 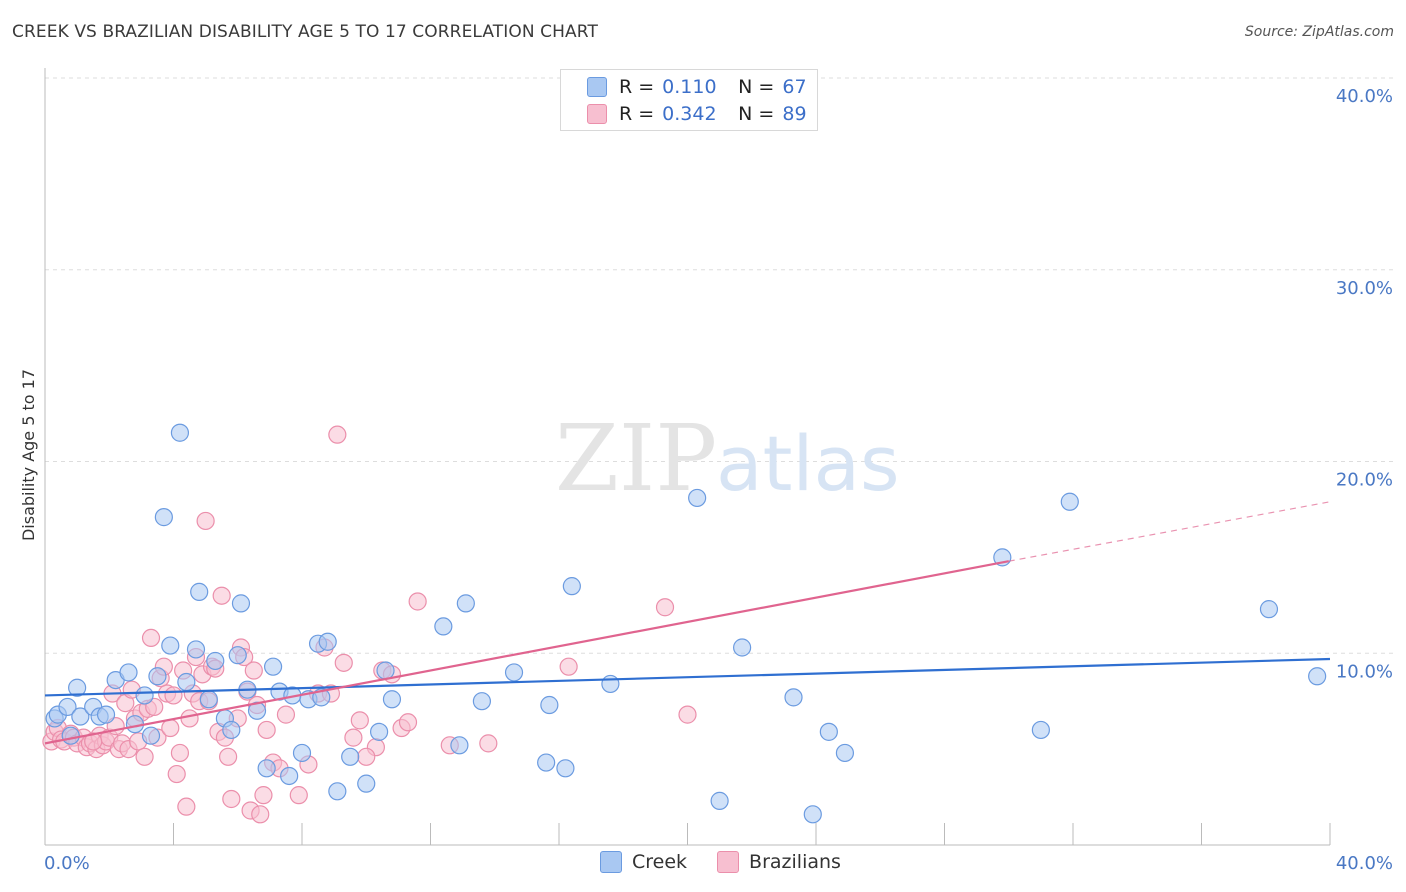 I want to click on legend-n-value: 67, so click(x=794, y=87).